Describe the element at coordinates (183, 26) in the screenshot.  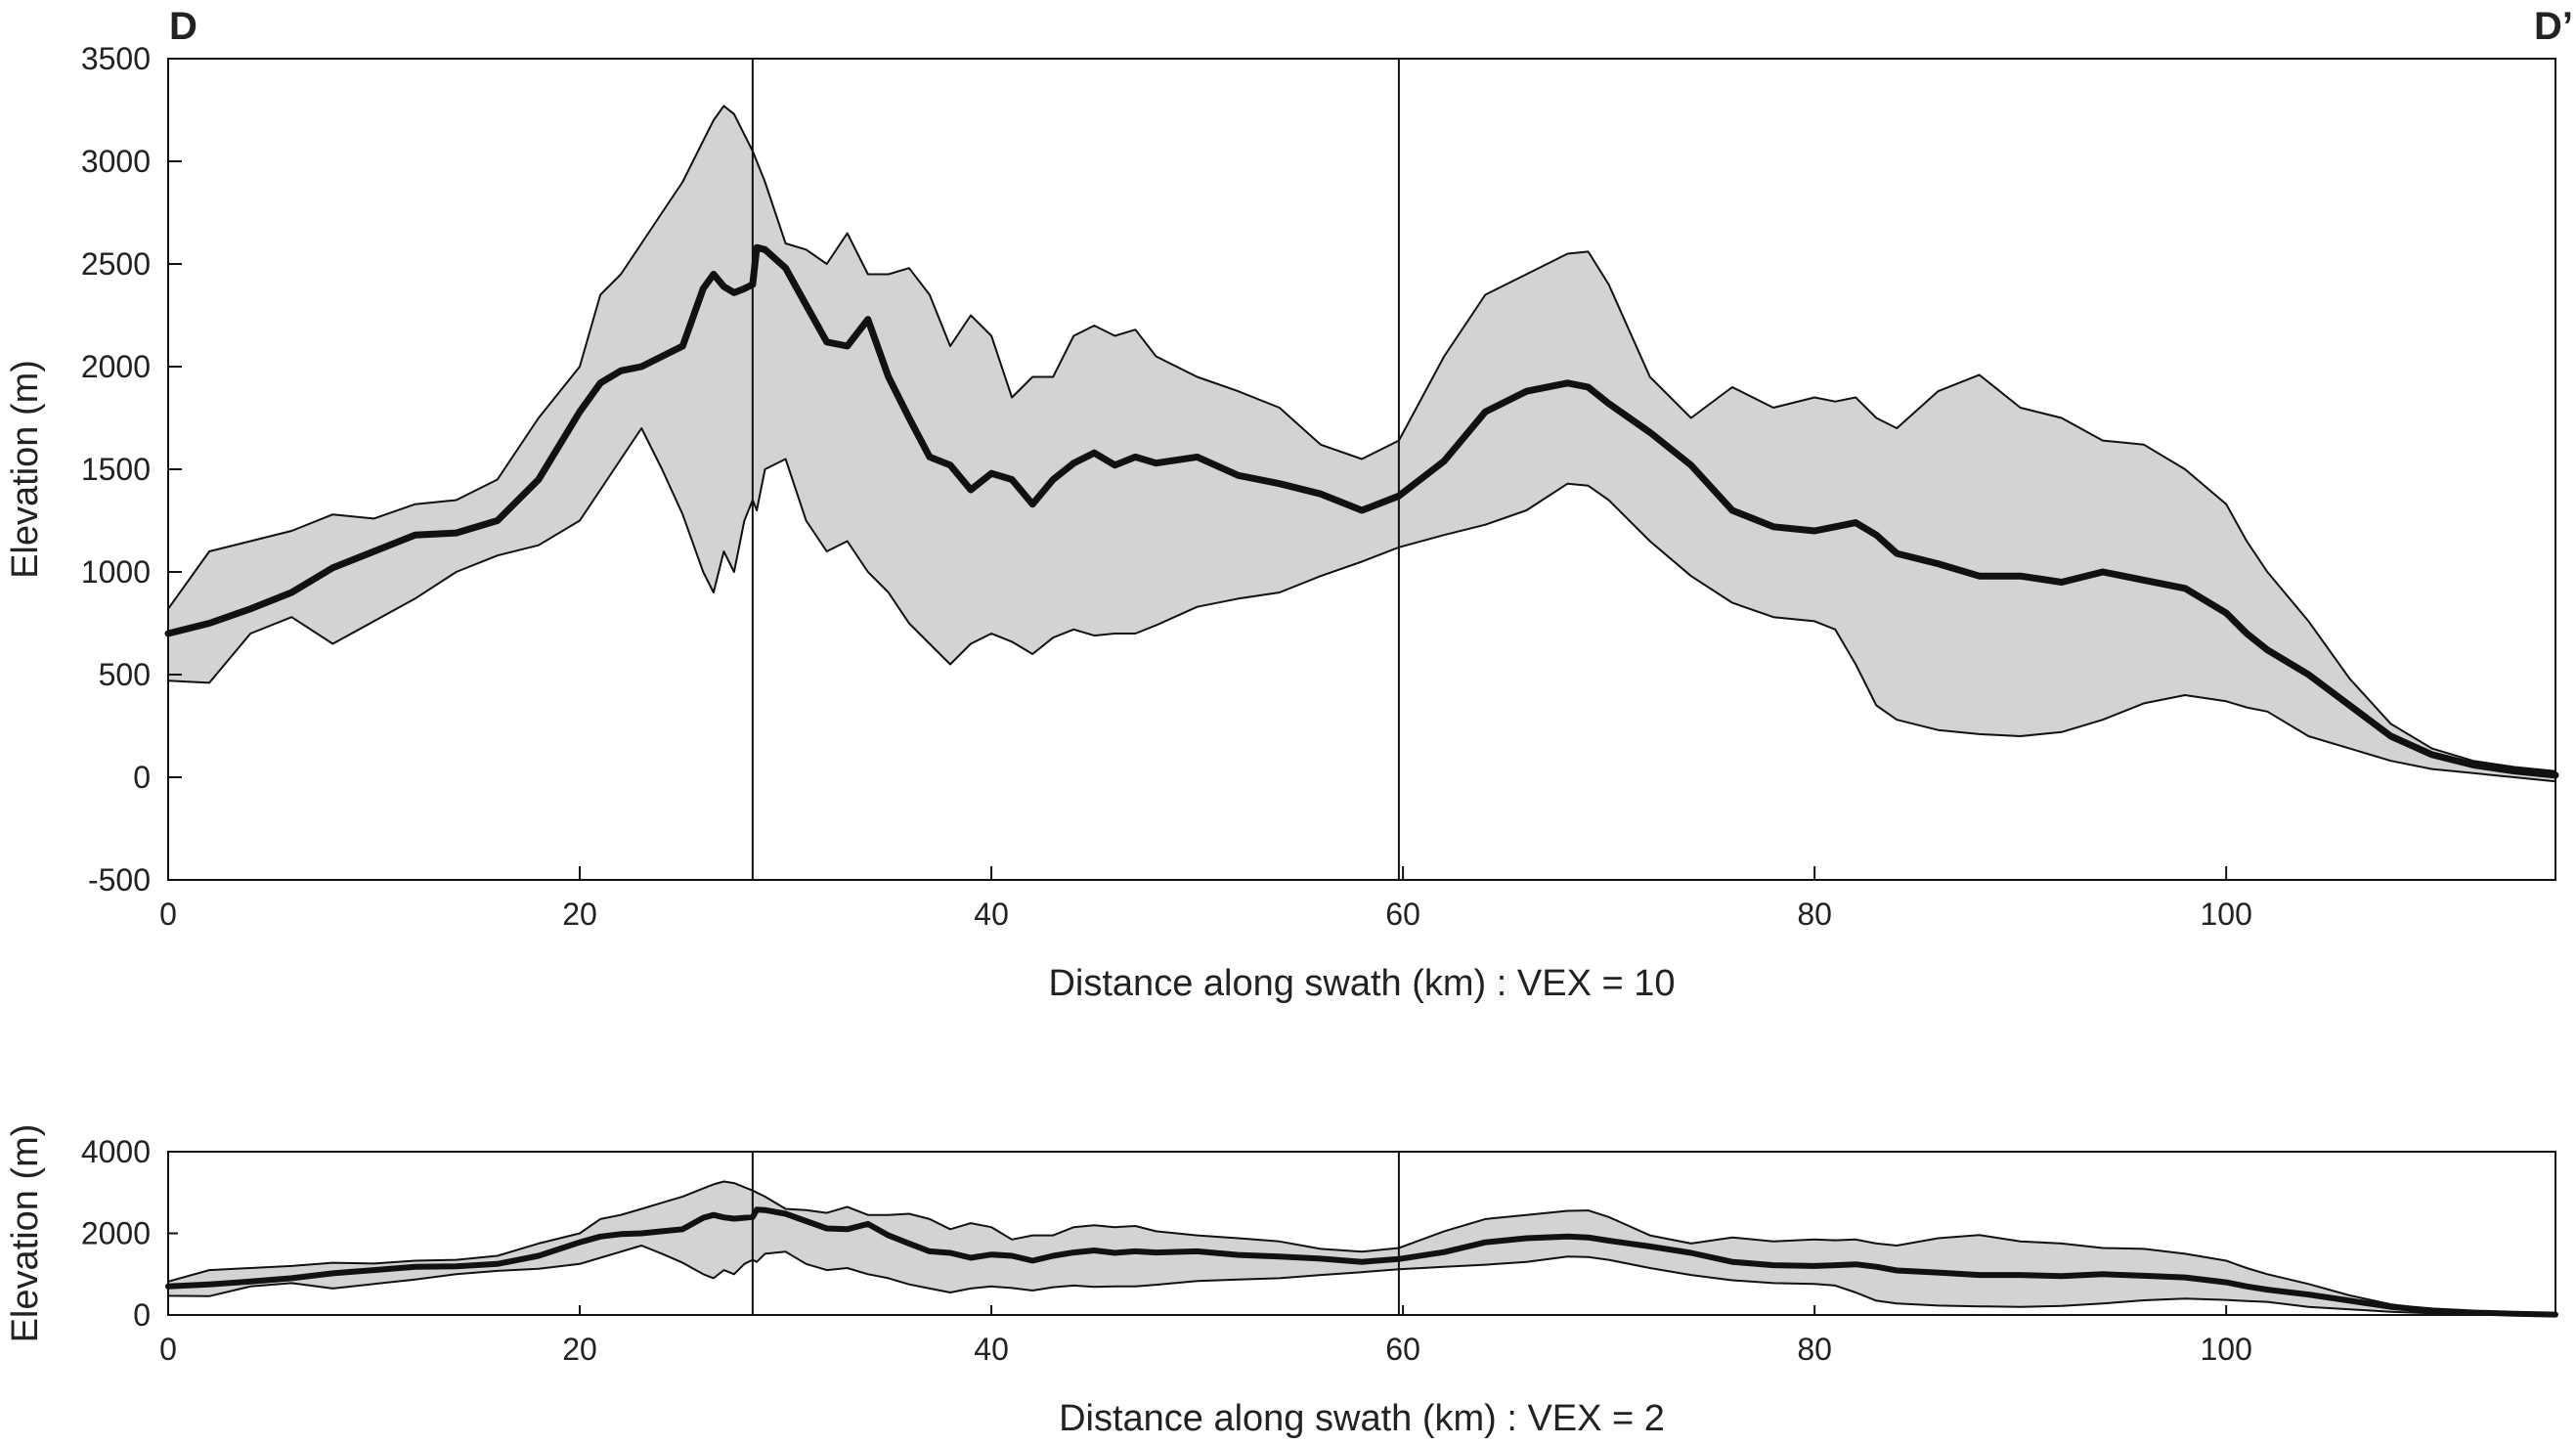
I see `corner-label-left: D` at that location.